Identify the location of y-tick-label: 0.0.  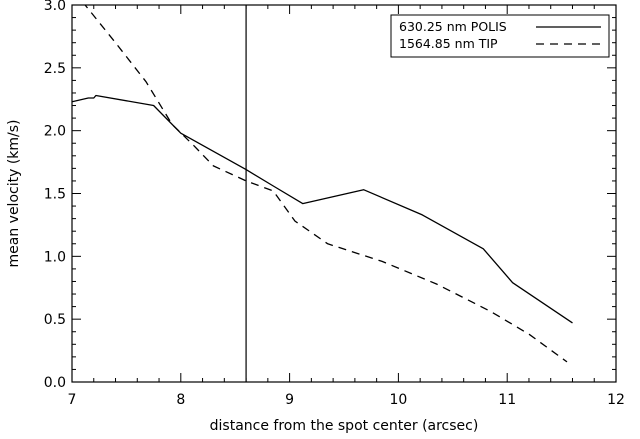
(55, 383).